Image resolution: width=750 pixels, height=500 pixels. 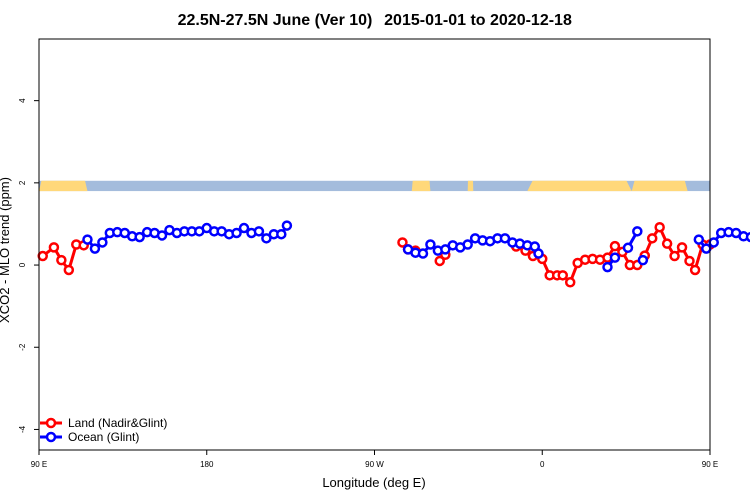 I want to click on y-tick-label: -4, so click(x=22, y=429).